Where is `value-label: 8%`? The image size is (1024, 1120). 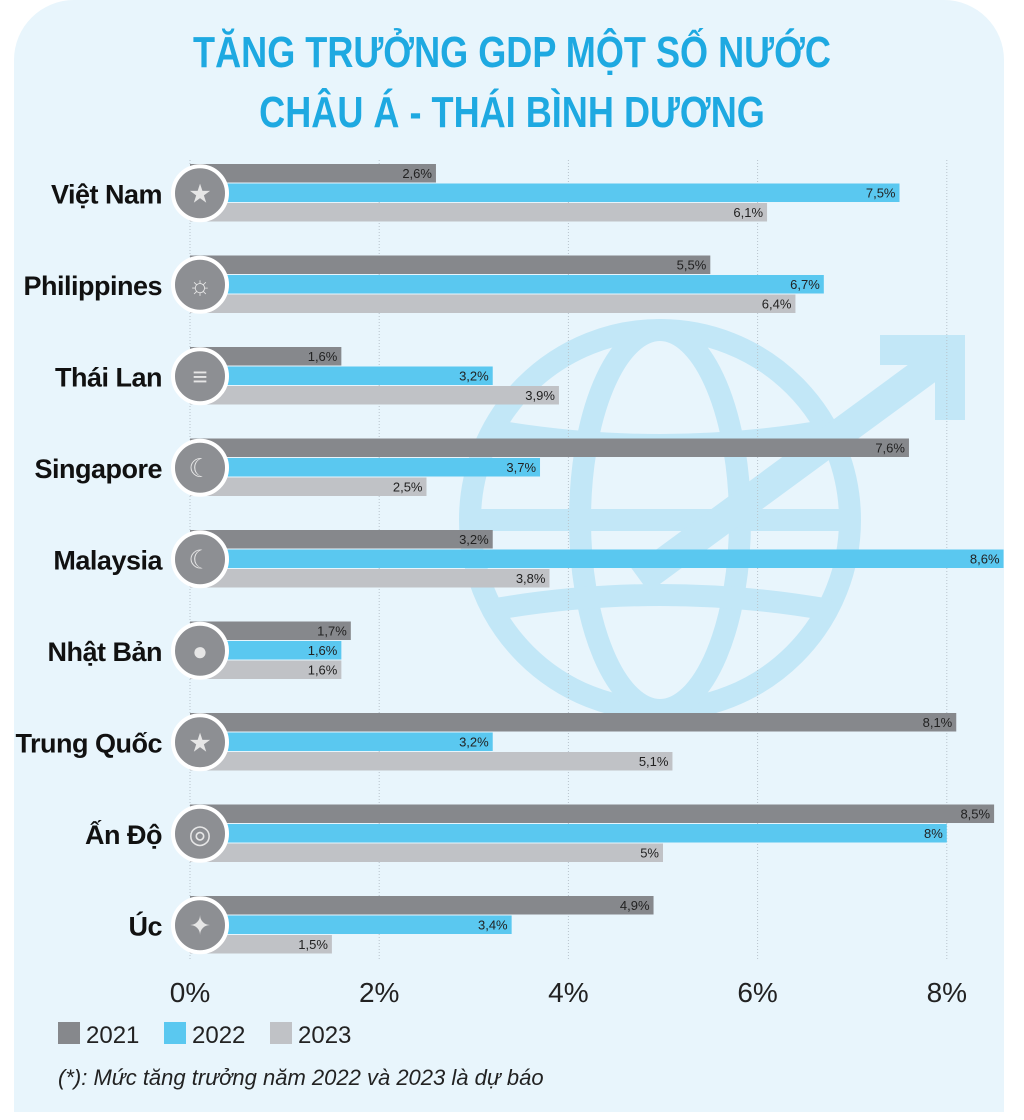
value-label: 8% is located at coordinates (933, 833).